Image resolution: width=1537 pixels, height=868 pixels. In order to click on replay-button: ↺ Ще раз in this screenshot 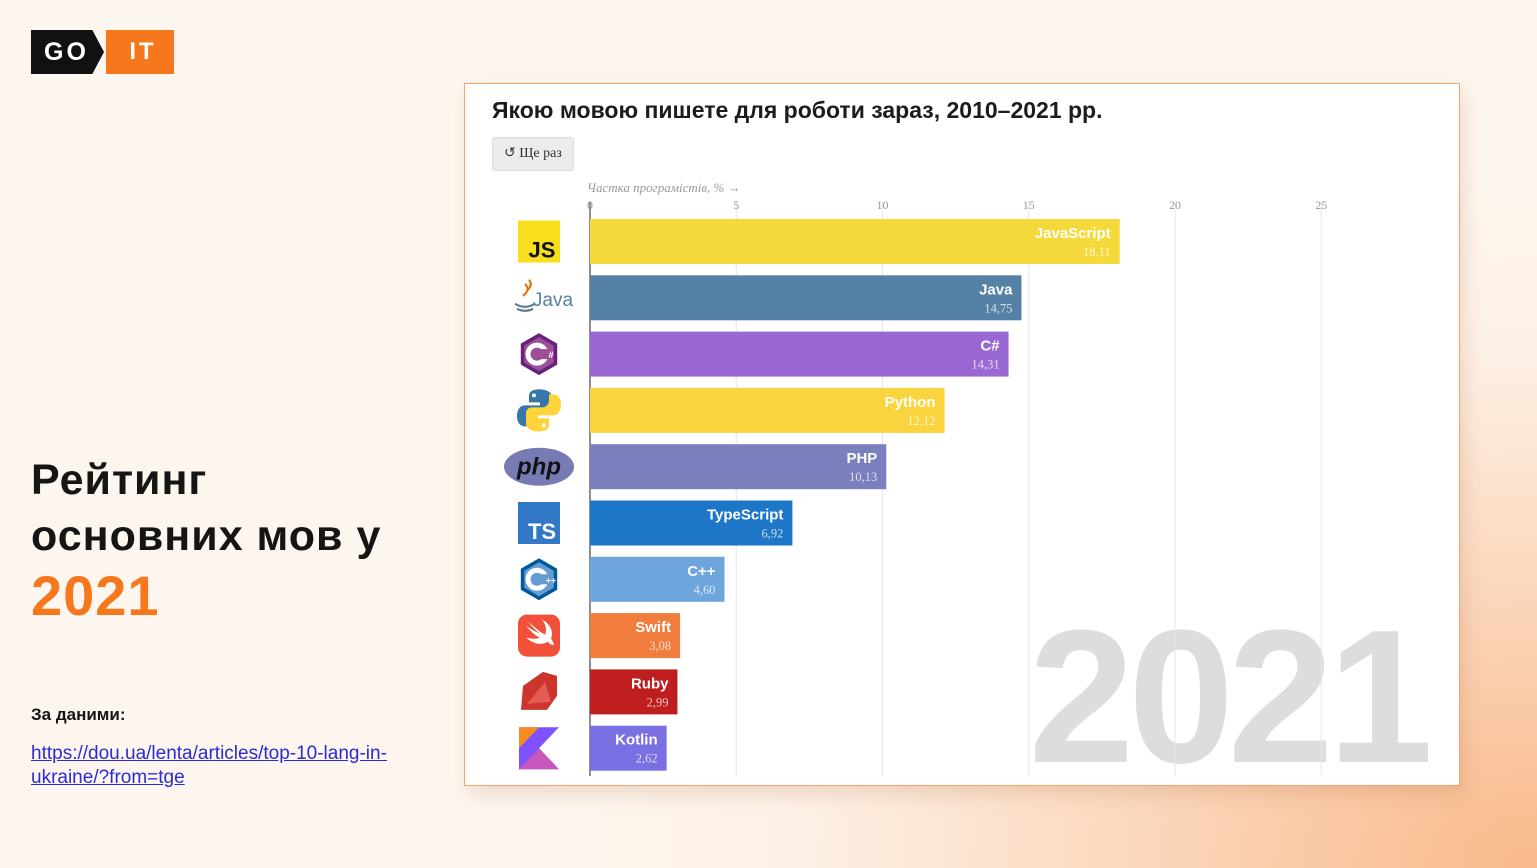, I will do `click(533, 154)`.